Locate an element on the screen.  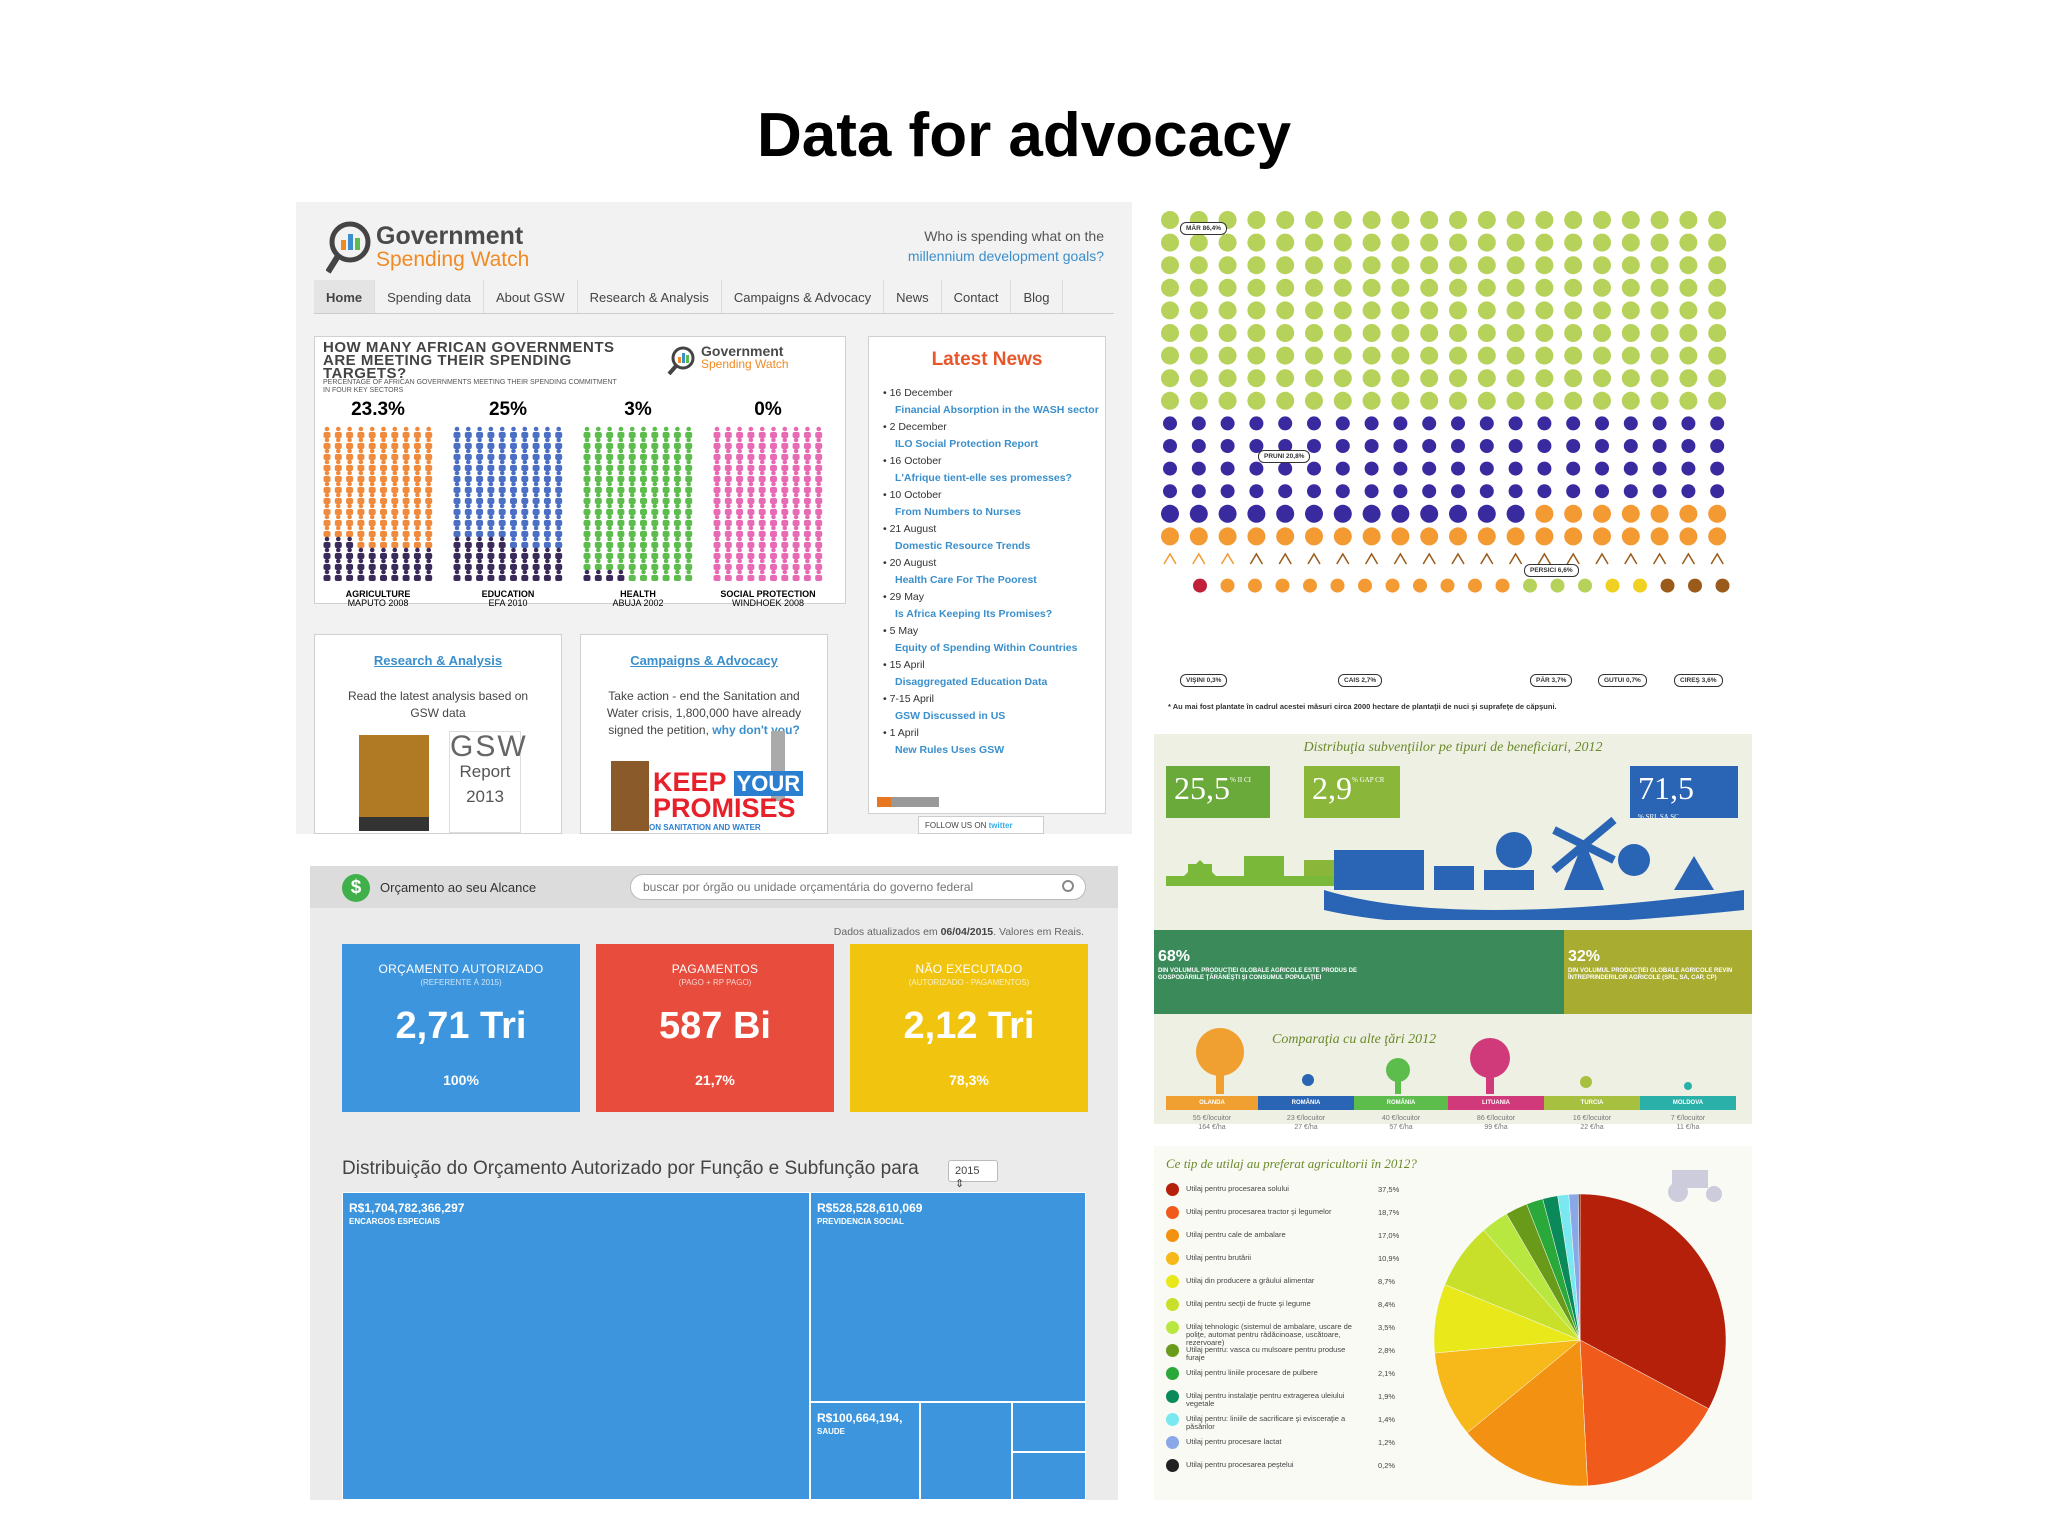
news-link: Domestic Resource Trends is located at coordinates (963, 546).